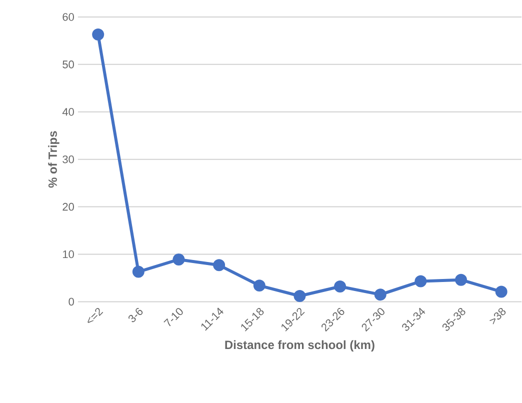  Describe the element at coordinates (497, 316) in the screenshot. I see `x-tick-label: >38` at that location.